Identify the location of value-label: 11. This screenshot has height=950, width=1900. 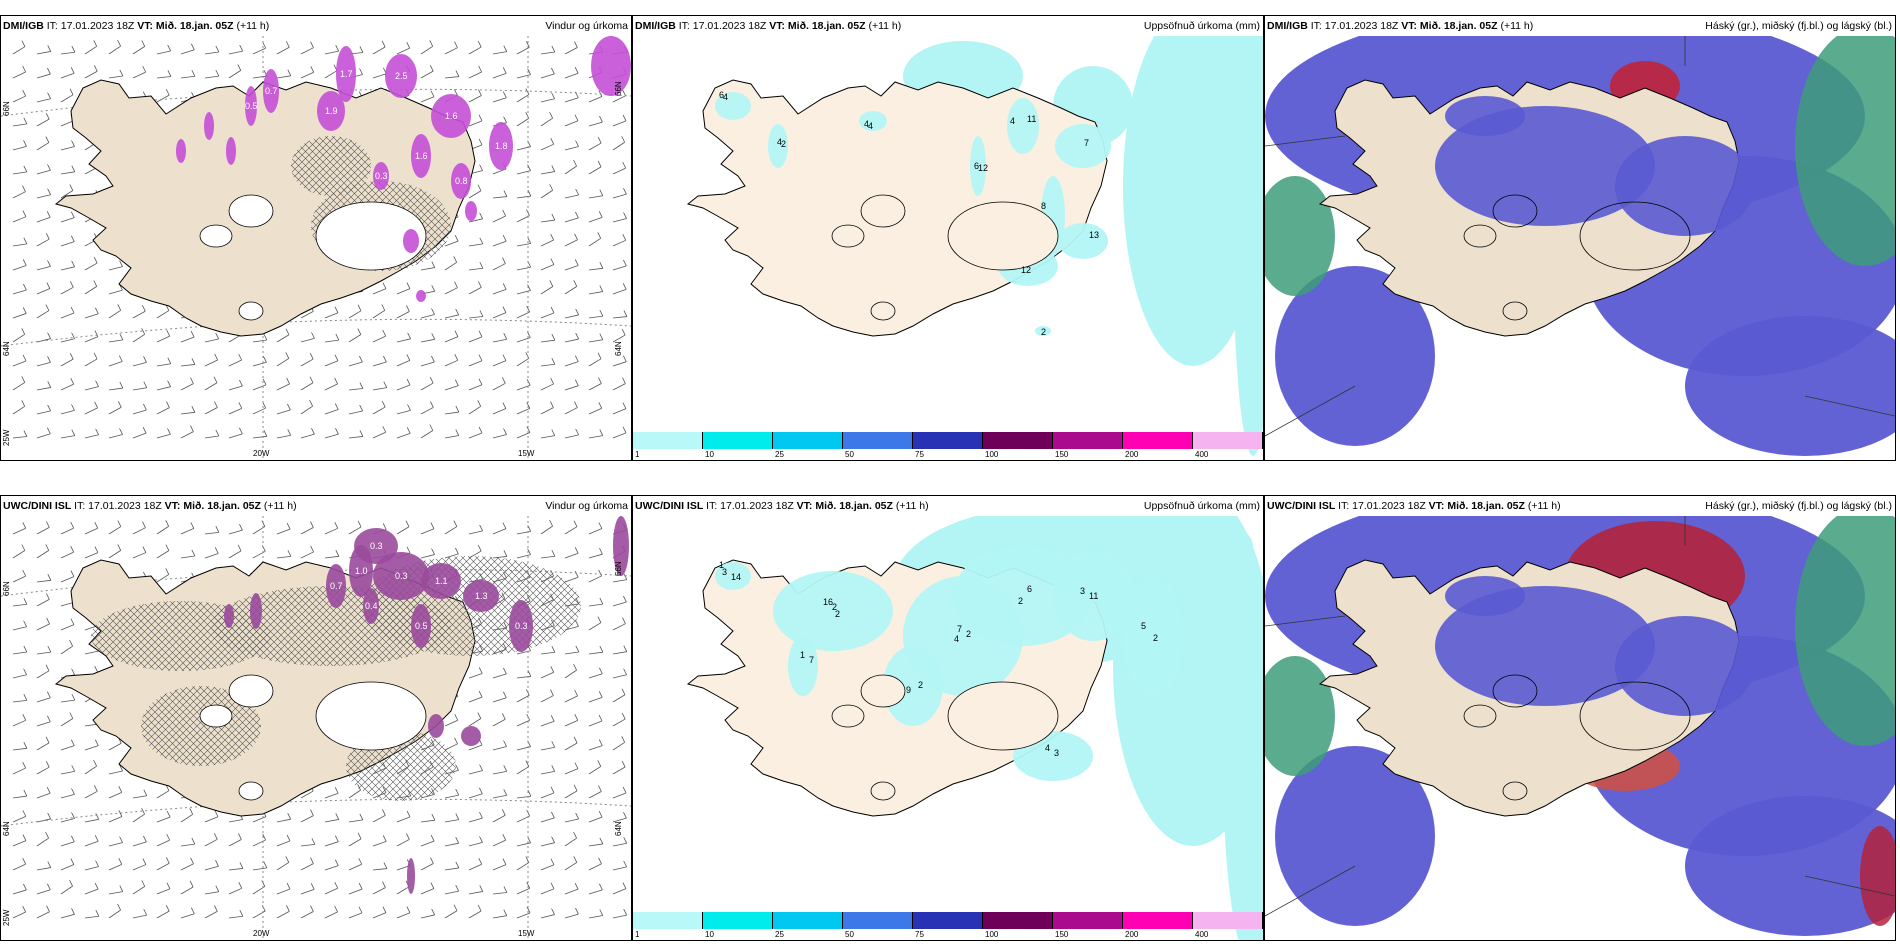
(1093, 596).